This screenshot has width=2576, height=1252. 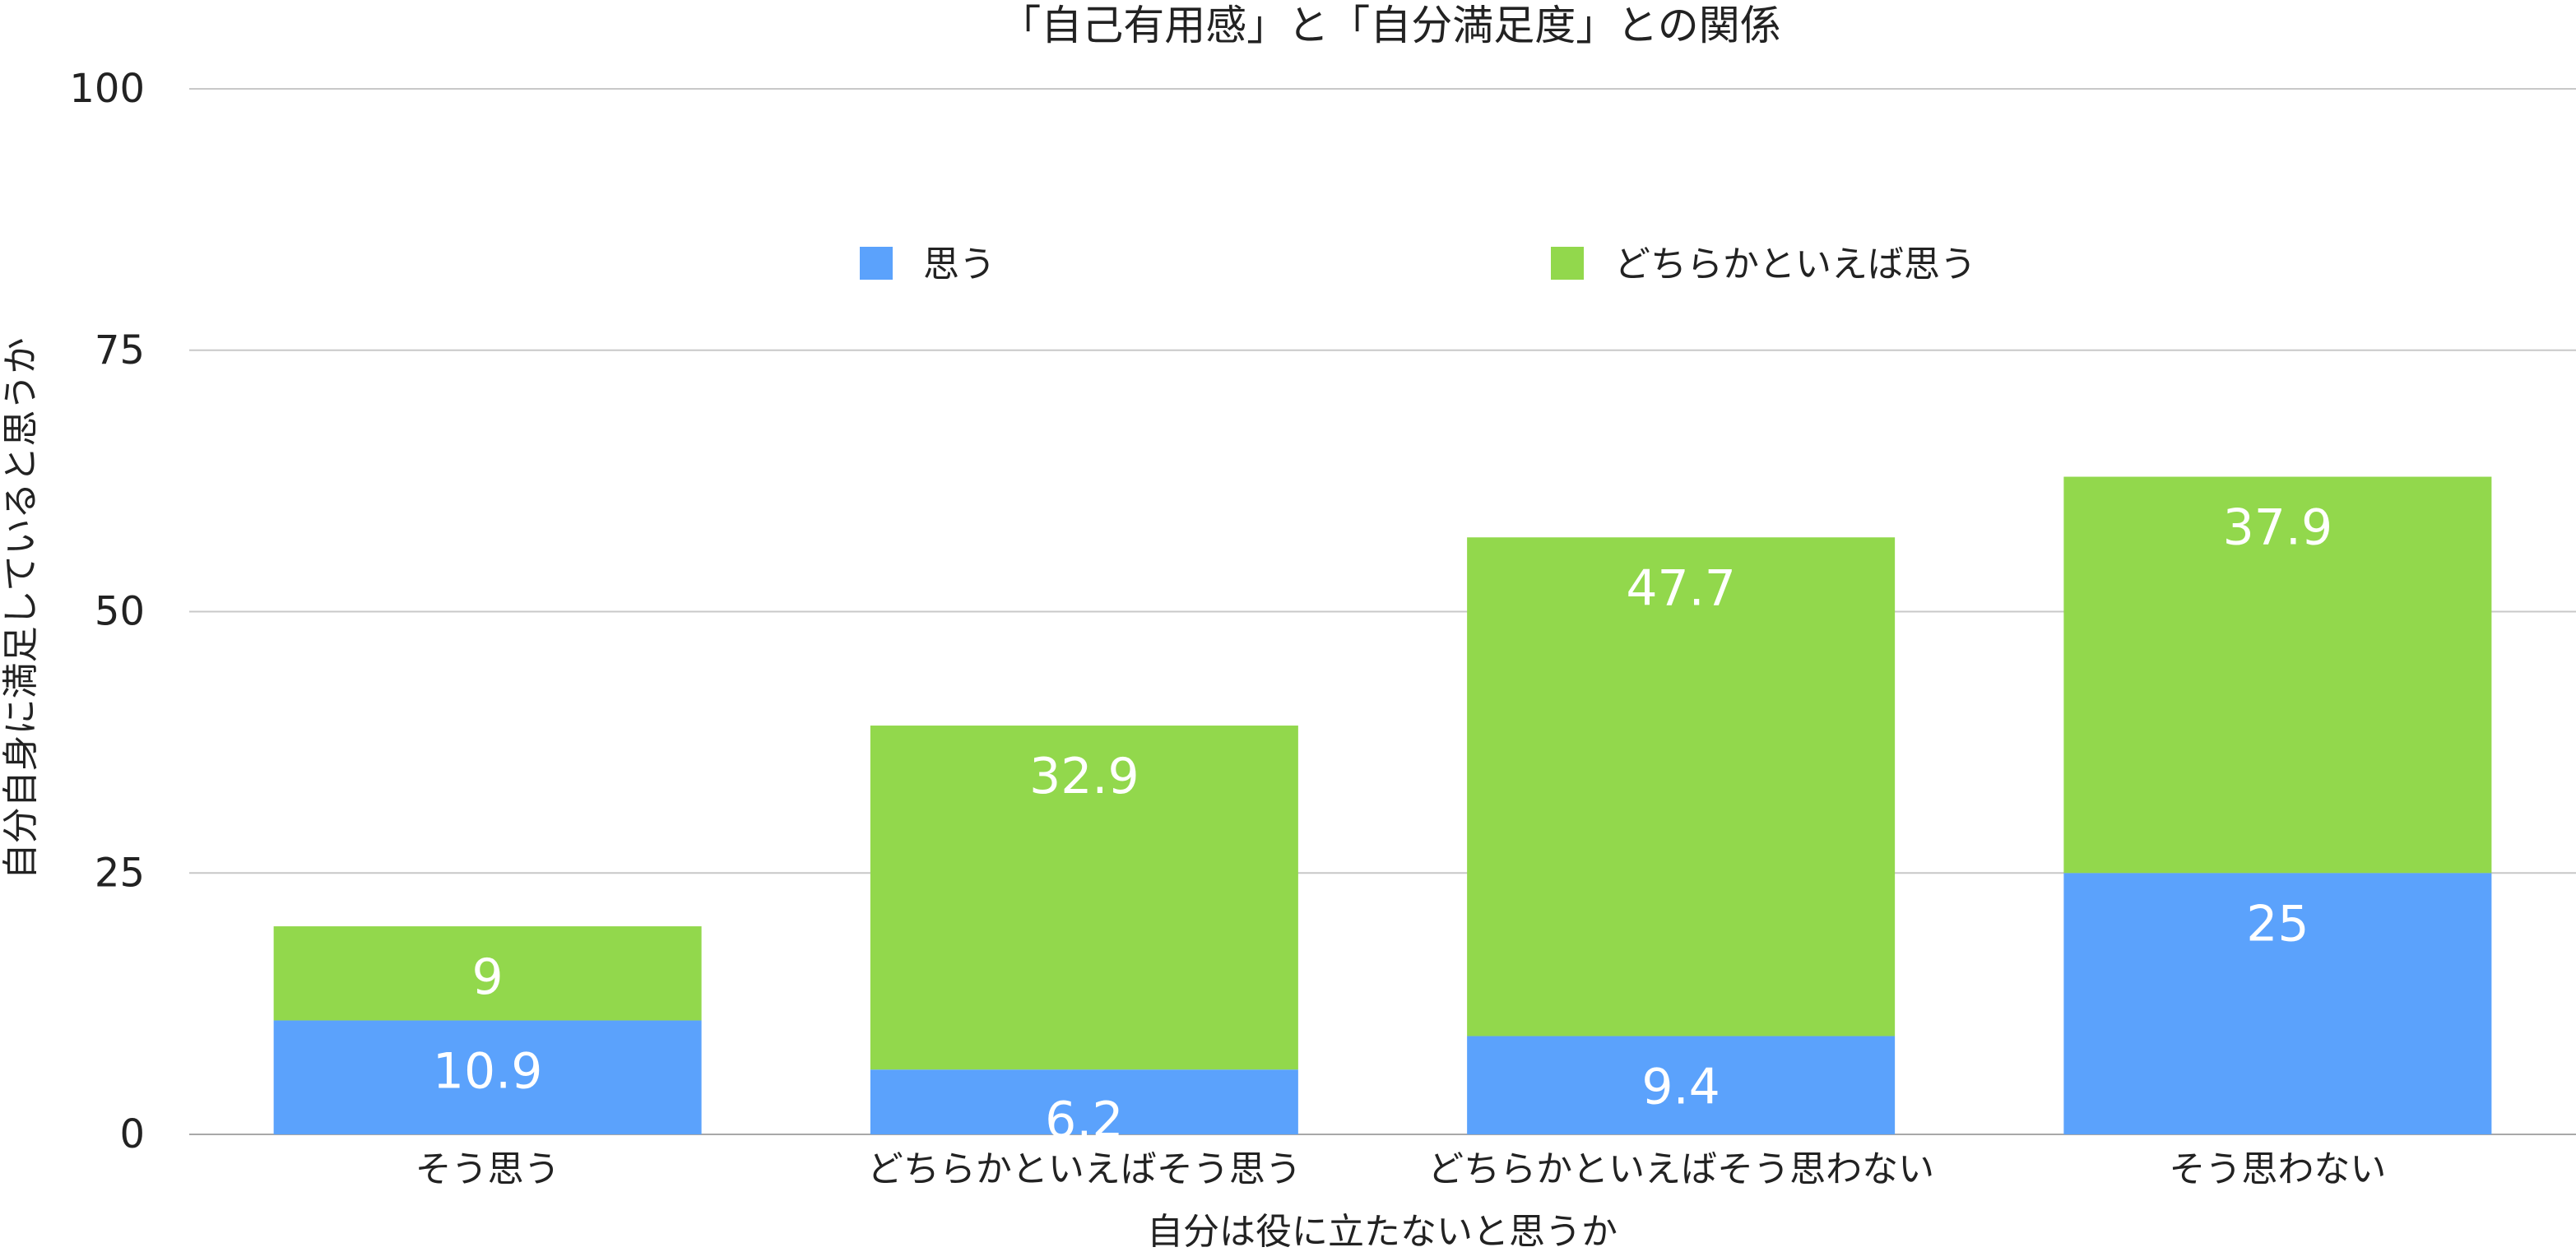 I want to click on y-tick-label: 25, so click(x=120, y=873).